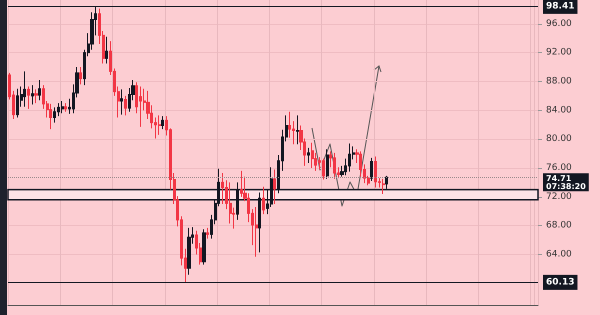 Image resolution: width=600 pixels, height=315 pixels. Describe the element at coordinates (566, 186) in the screenshot. I see `text: 07:38:20` at that location.